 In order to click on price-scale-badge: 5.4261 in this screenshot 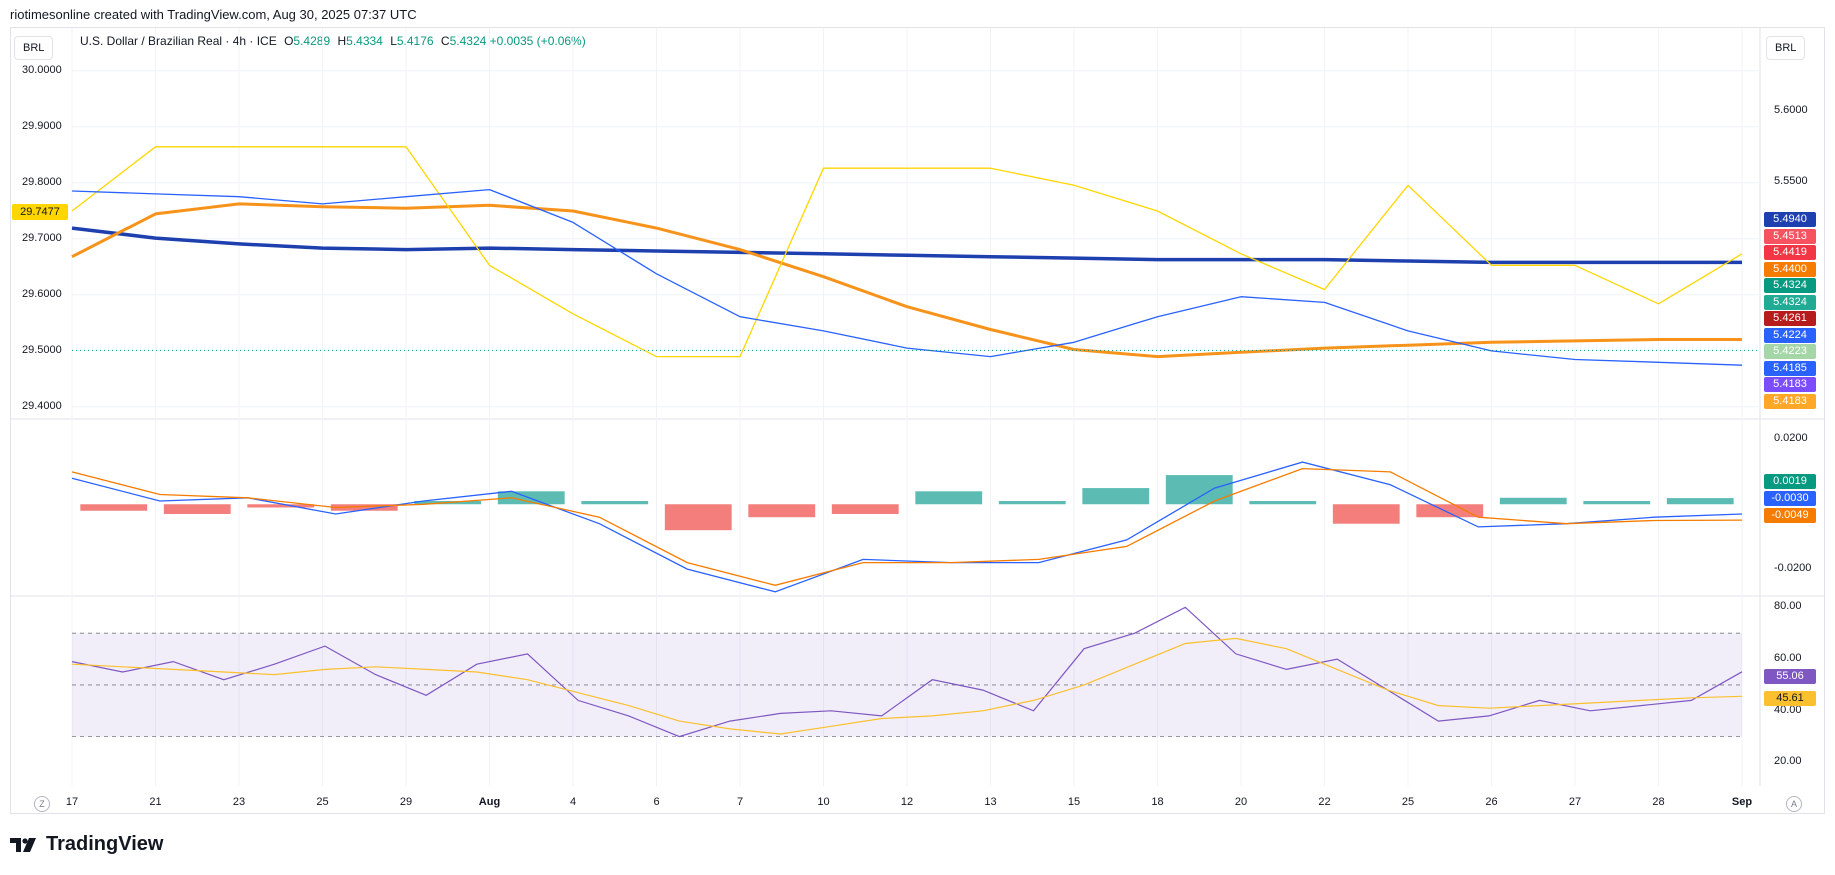, I will do `click(1790, 318)`.